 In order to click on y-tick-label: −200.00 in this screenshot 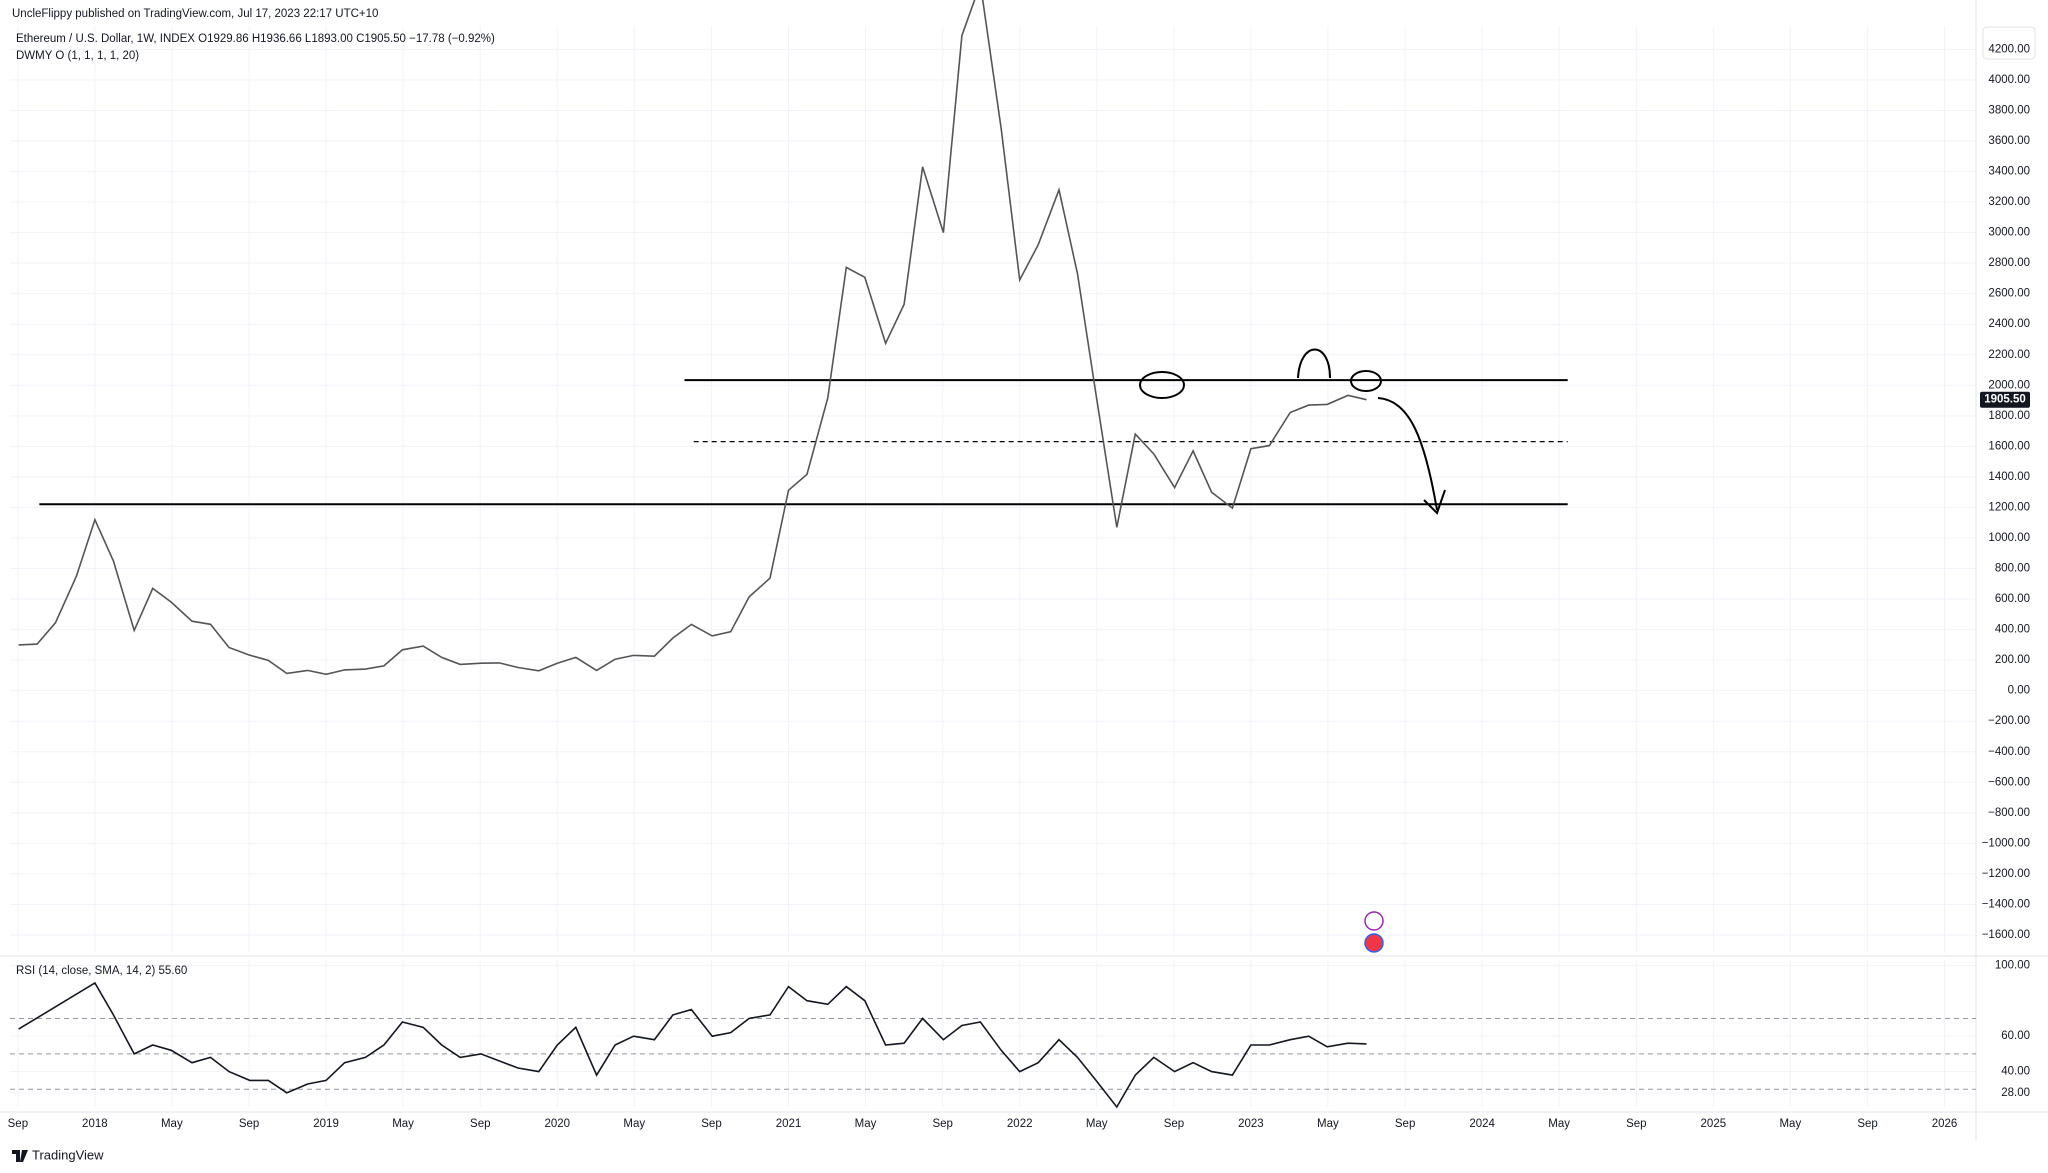, I will do `click(2009, 721)`.